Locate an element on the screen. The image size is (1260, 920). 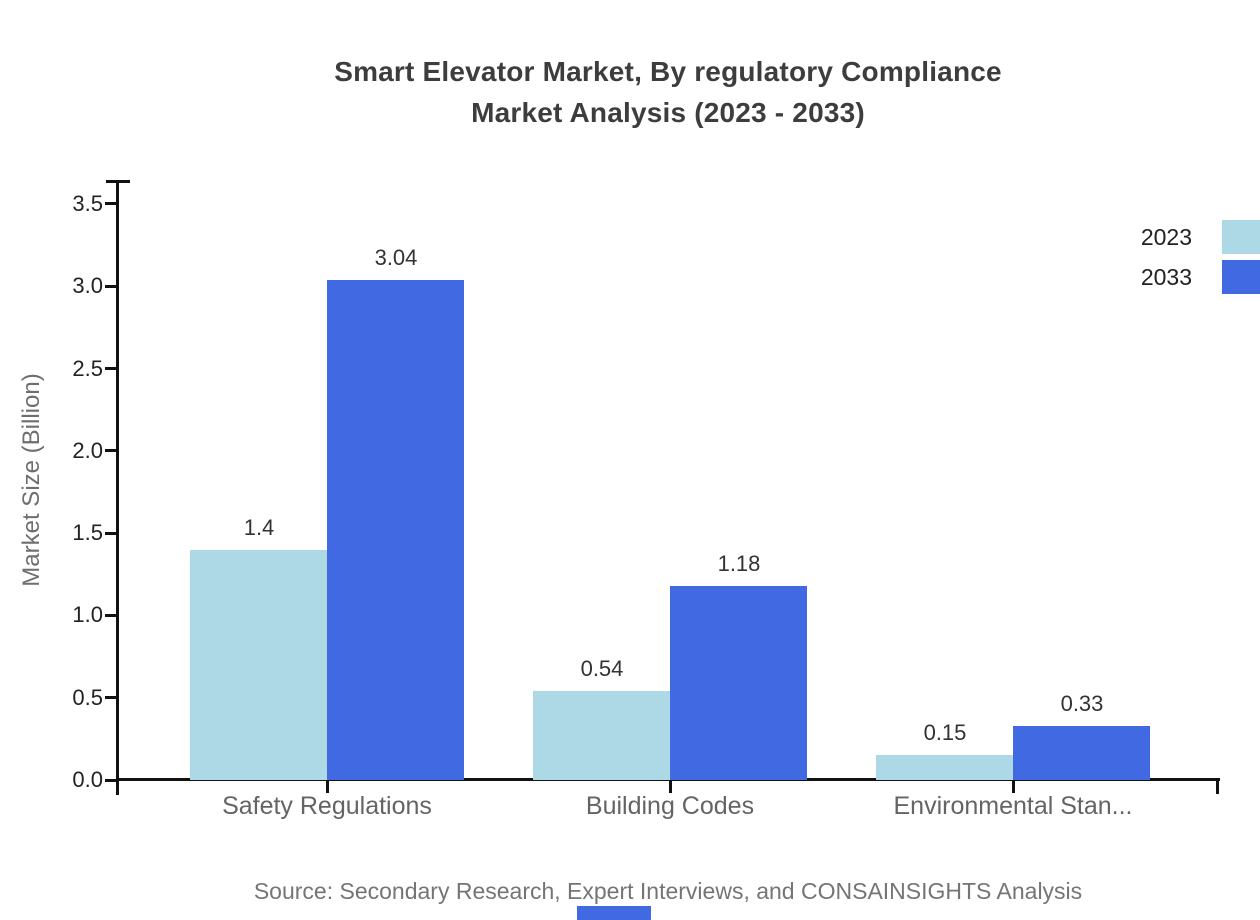
bar-value-label: 0.15 is located at coordinates (945, 732).